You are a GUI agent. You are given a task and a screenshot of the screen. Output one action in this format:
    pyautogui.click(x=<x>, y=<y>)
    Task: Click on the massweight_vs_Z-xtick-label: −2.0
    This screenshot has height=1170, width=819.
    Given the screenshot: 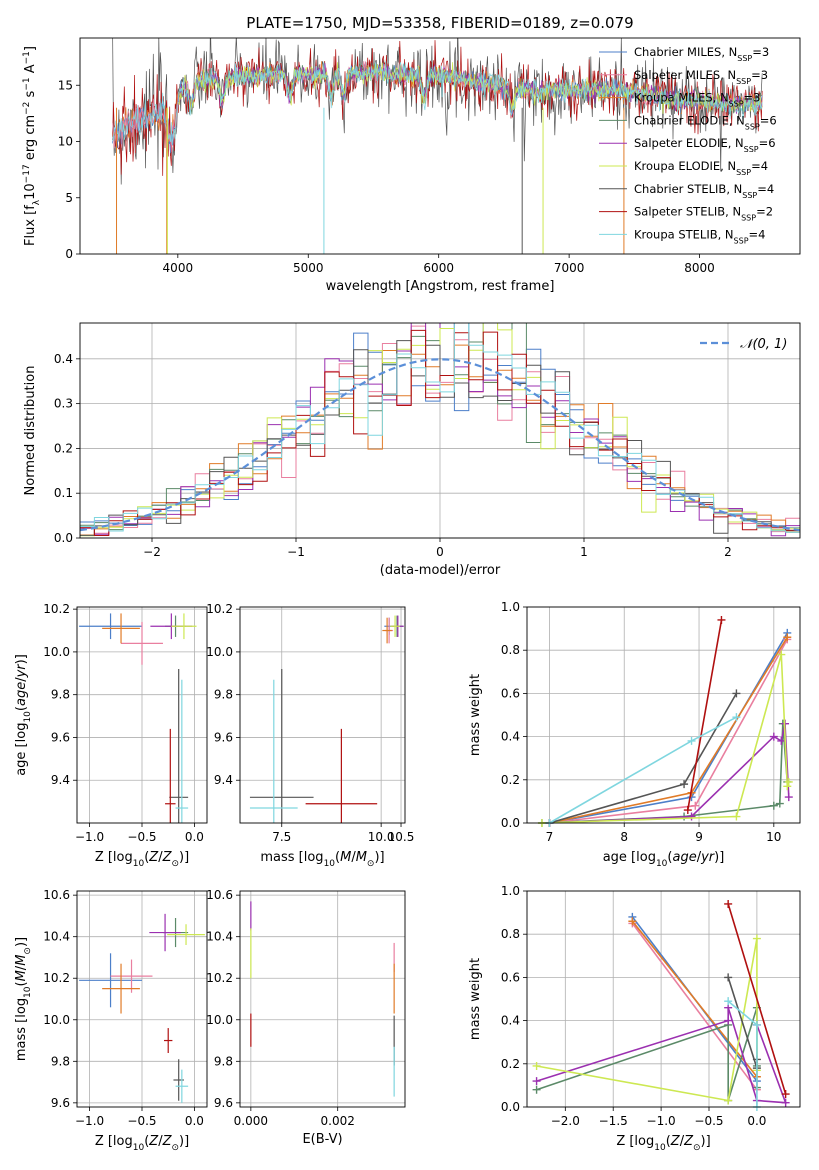 What is the action you would take?
    pyautogui.click(x=565, y=1121)
    